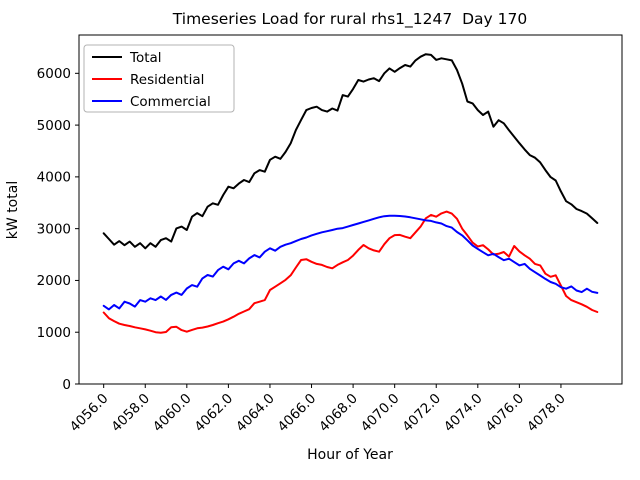  I want to click on x-axis-label: Hour of Year, so click(350, 455).